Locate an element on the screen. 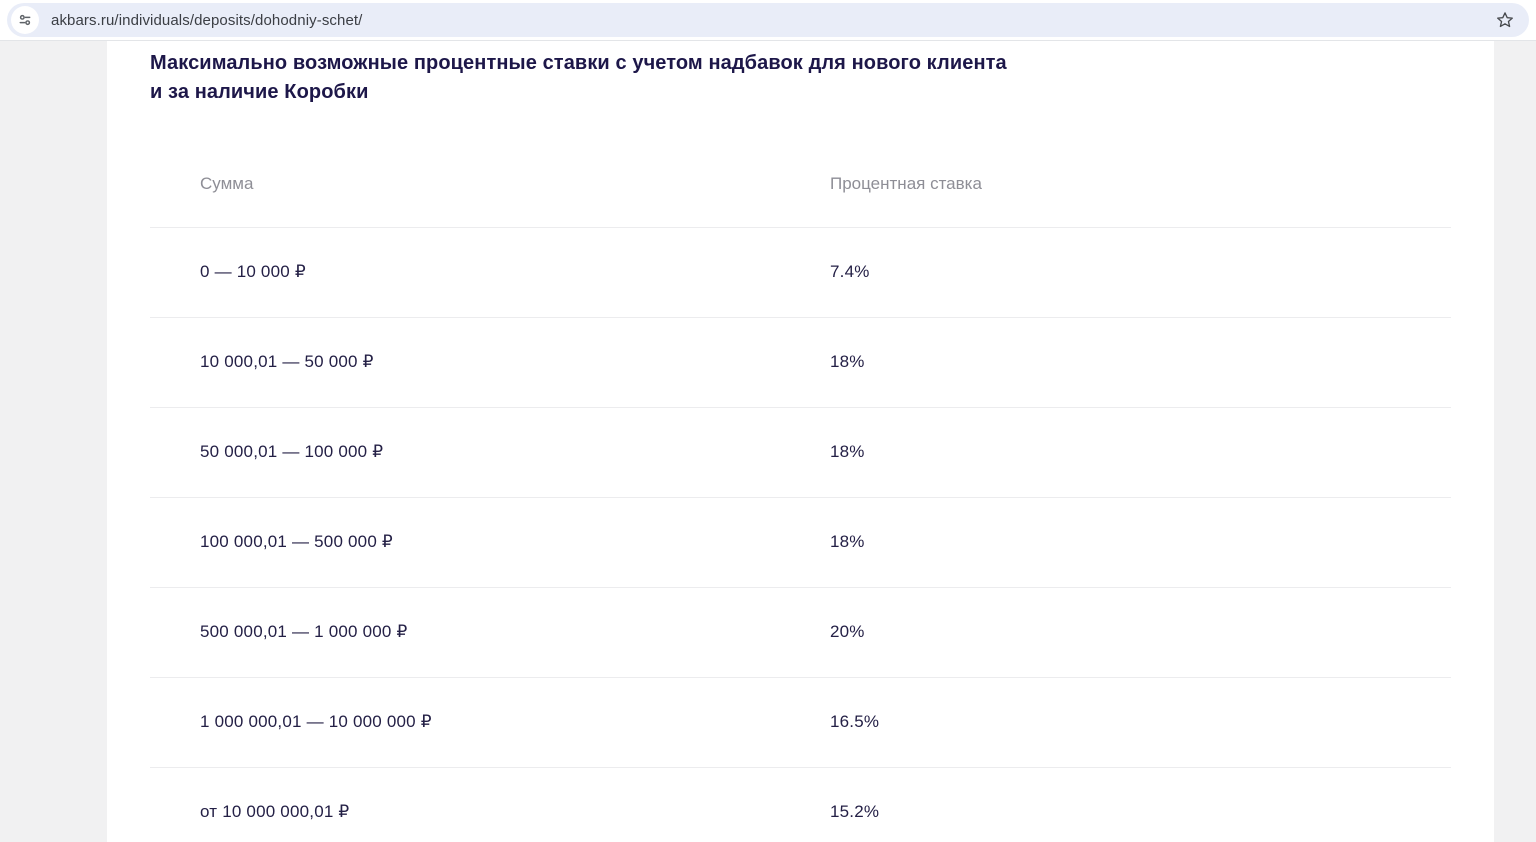 The height and width of the screenshot is (842, 1536). amount-cell: 500 000,01 — 1 000 000 ₽ is located at coordinates (490, 632).